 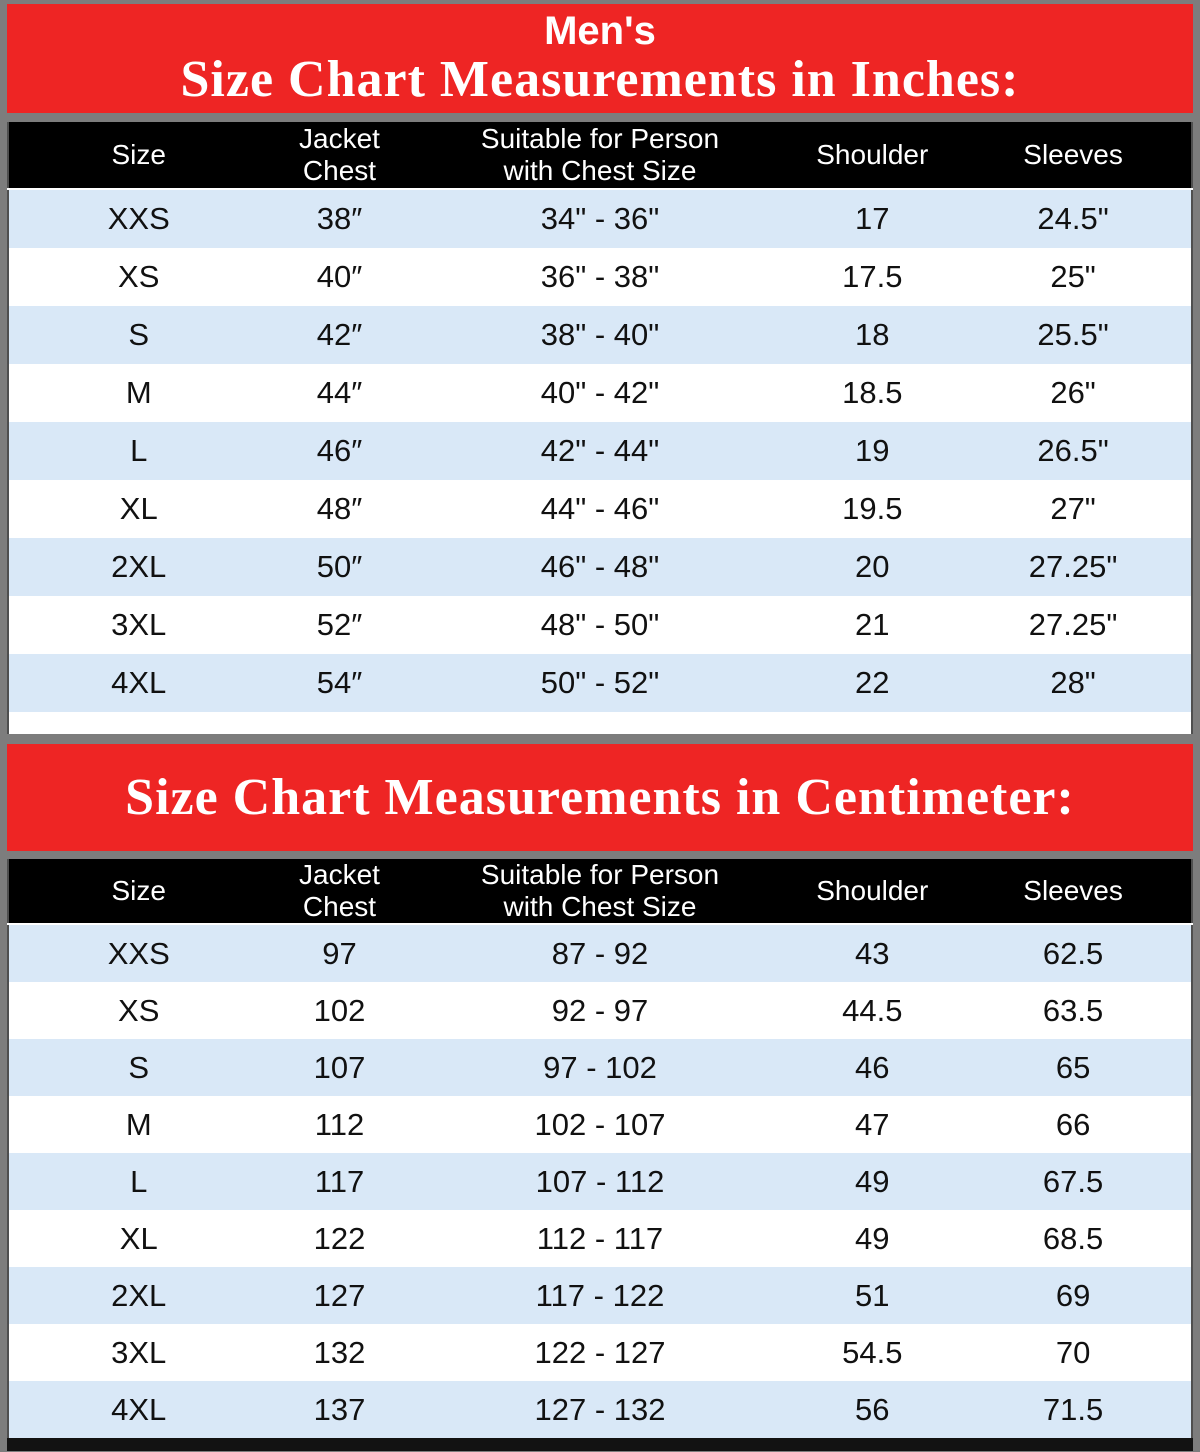 What do you see at coordinates (339, 1010) in the screenshot?
I see `cell-jacket-chest: 102` at bounding box center [339, 1010].